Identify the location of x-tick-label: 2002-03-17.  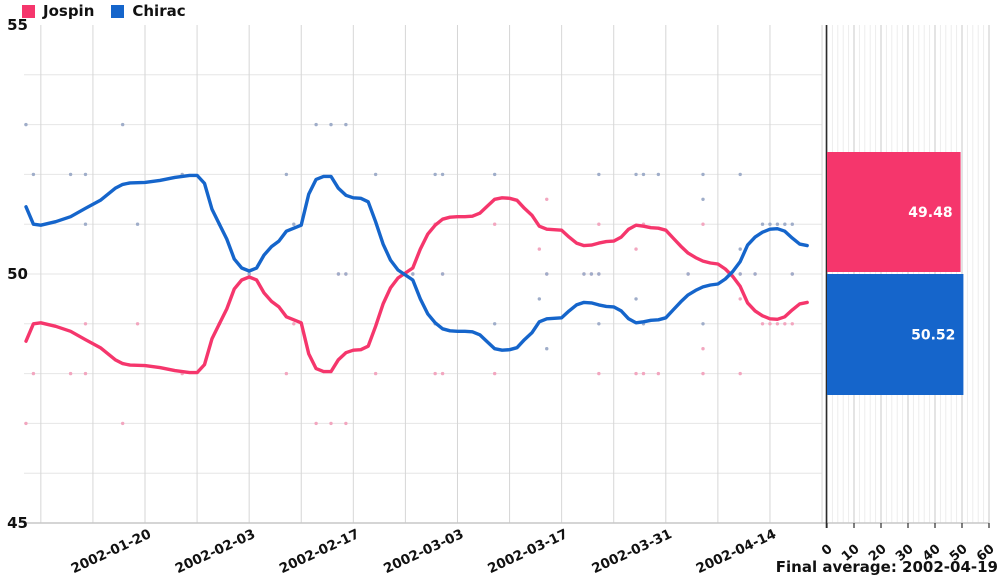
(527, 551).